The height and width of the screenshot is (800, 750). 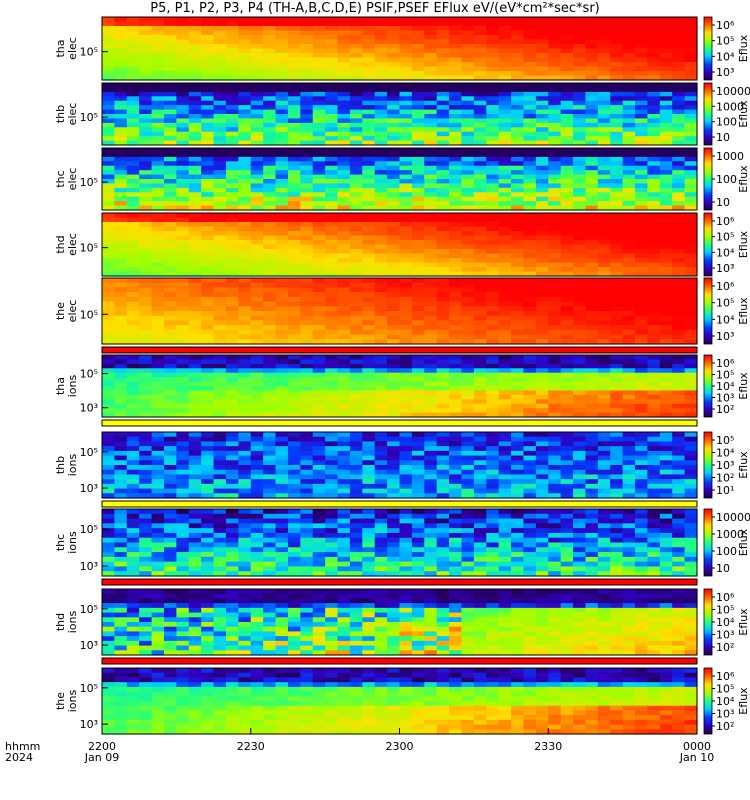 What do you see at coordinates (725, 440) in the screenshot?
I see `colorbar-tick-label: 10⁵` at bounding box center [725, 440].